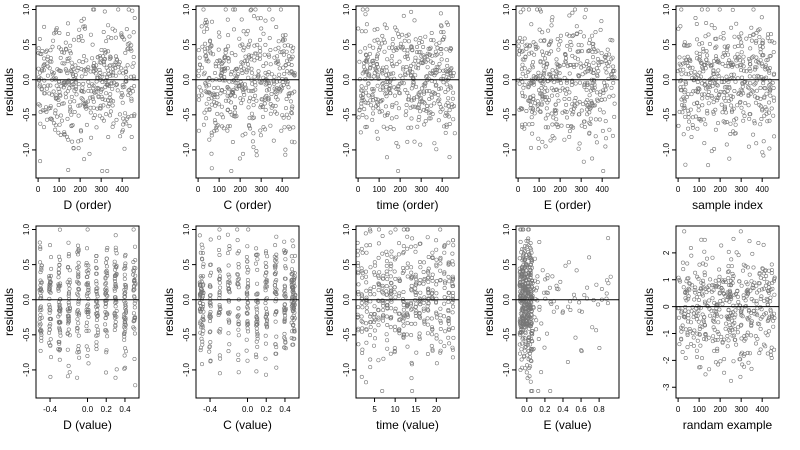  I want to click on y-tick-label: -1.0, so click(26, 369).